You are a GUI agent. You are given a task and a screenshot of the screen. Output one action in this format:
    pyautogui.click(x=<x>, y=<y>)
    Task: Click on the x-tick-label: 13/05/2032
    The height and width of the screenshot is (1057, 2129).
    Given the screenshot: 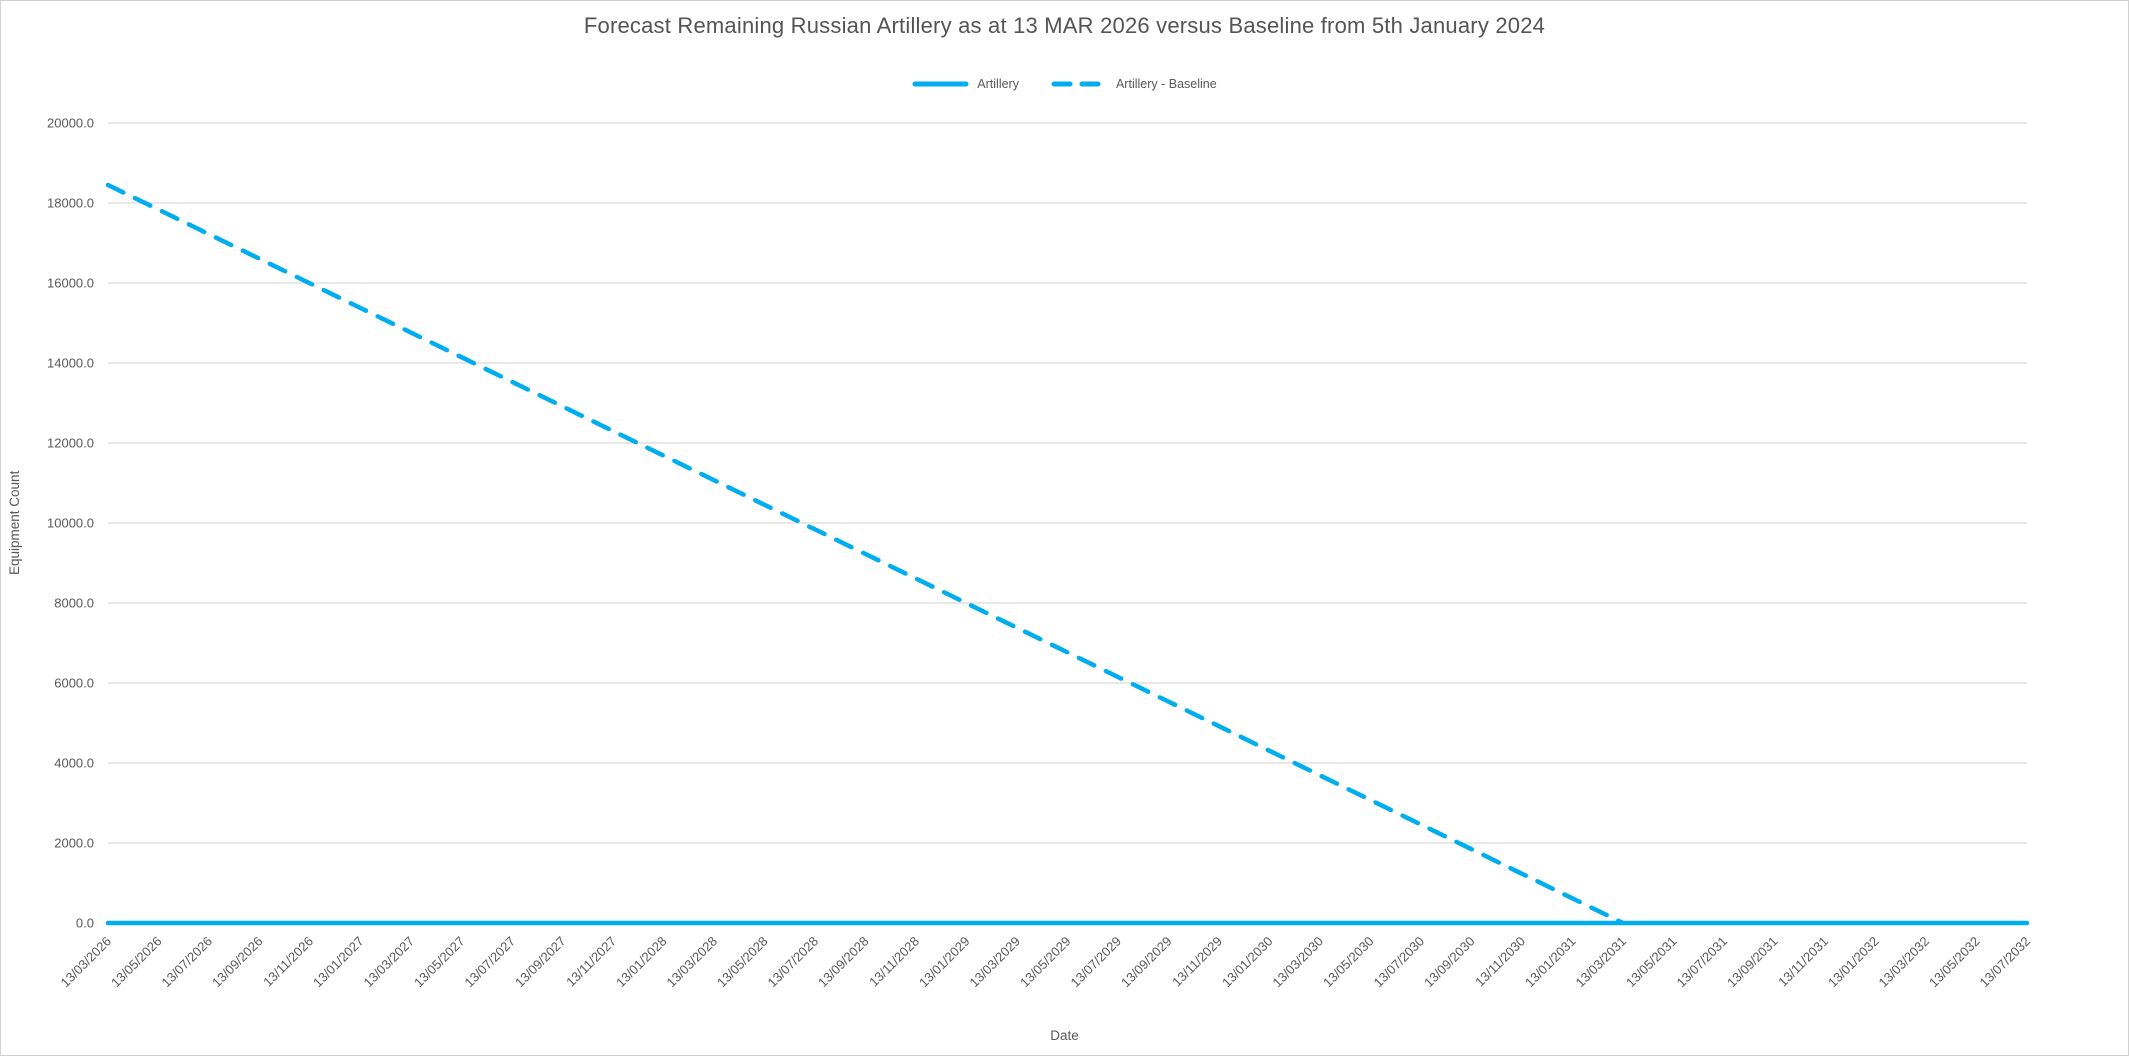 What is the action you would take?
    pyautogui.click(x=1954, y=962)
    